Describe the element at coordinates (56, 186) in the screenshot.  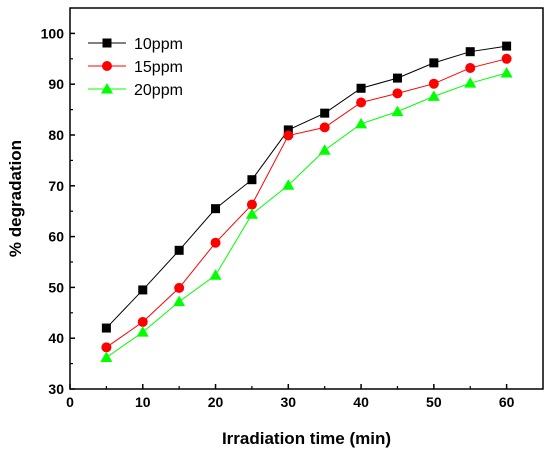
I see `y-tick-label: 70` at that location.